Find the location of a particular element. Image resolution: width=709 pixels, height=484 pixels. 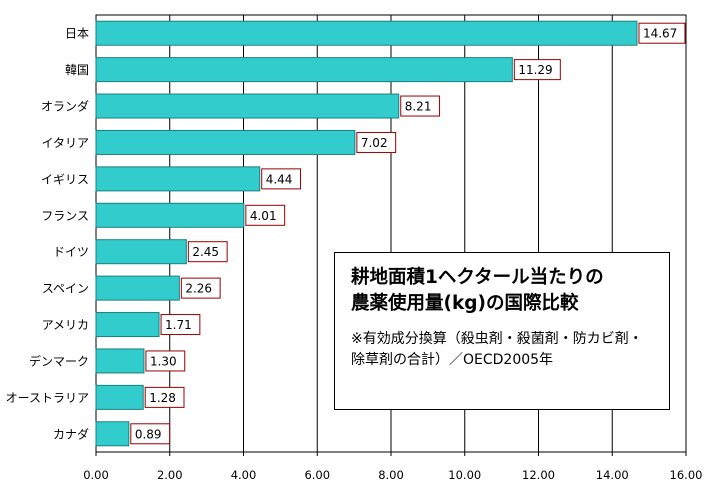

category-label: 日本 is located at coordinates (77, 34).